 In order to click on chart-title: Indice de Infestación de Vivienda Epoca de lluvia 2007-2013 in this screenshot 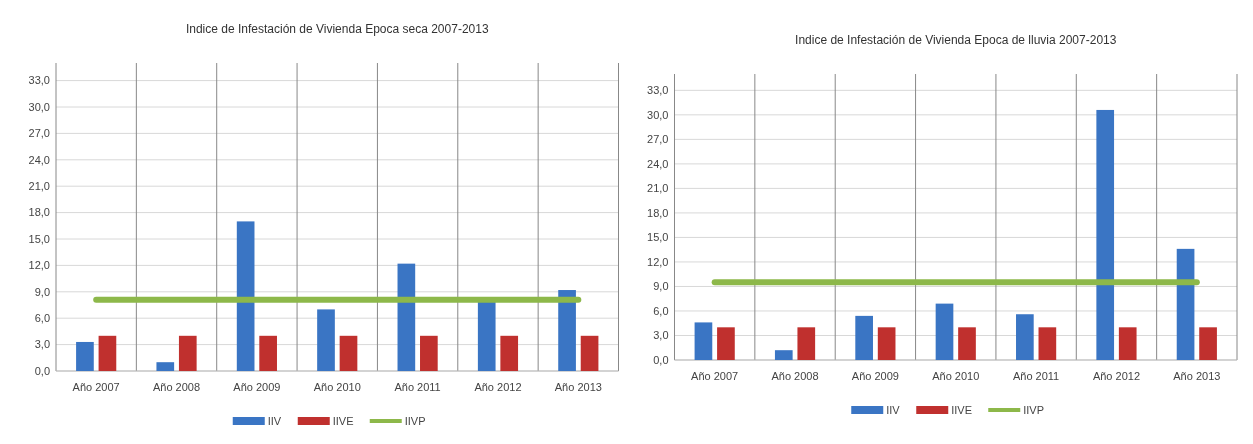, I will do `click(956, 40)`.